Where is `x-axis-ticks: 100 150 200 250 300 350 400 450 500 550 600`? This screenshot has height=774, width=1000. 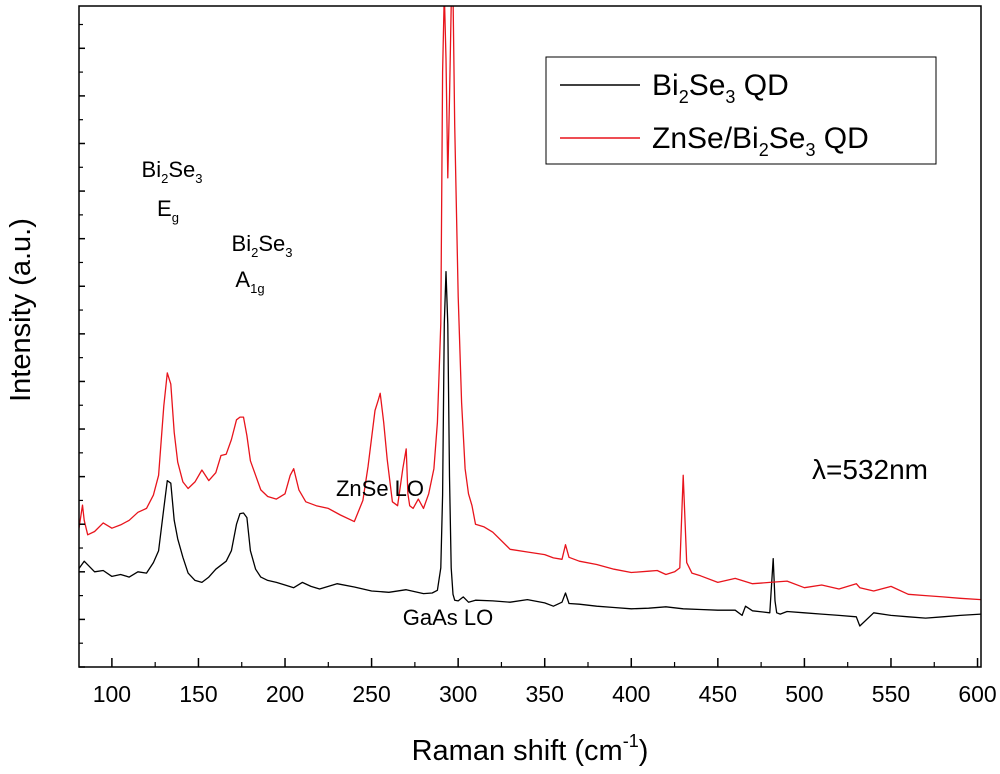 x-axis-ticks: 100 150 200 250 300 350 400 450 500 550 600 is located at coordinates (545, 682).